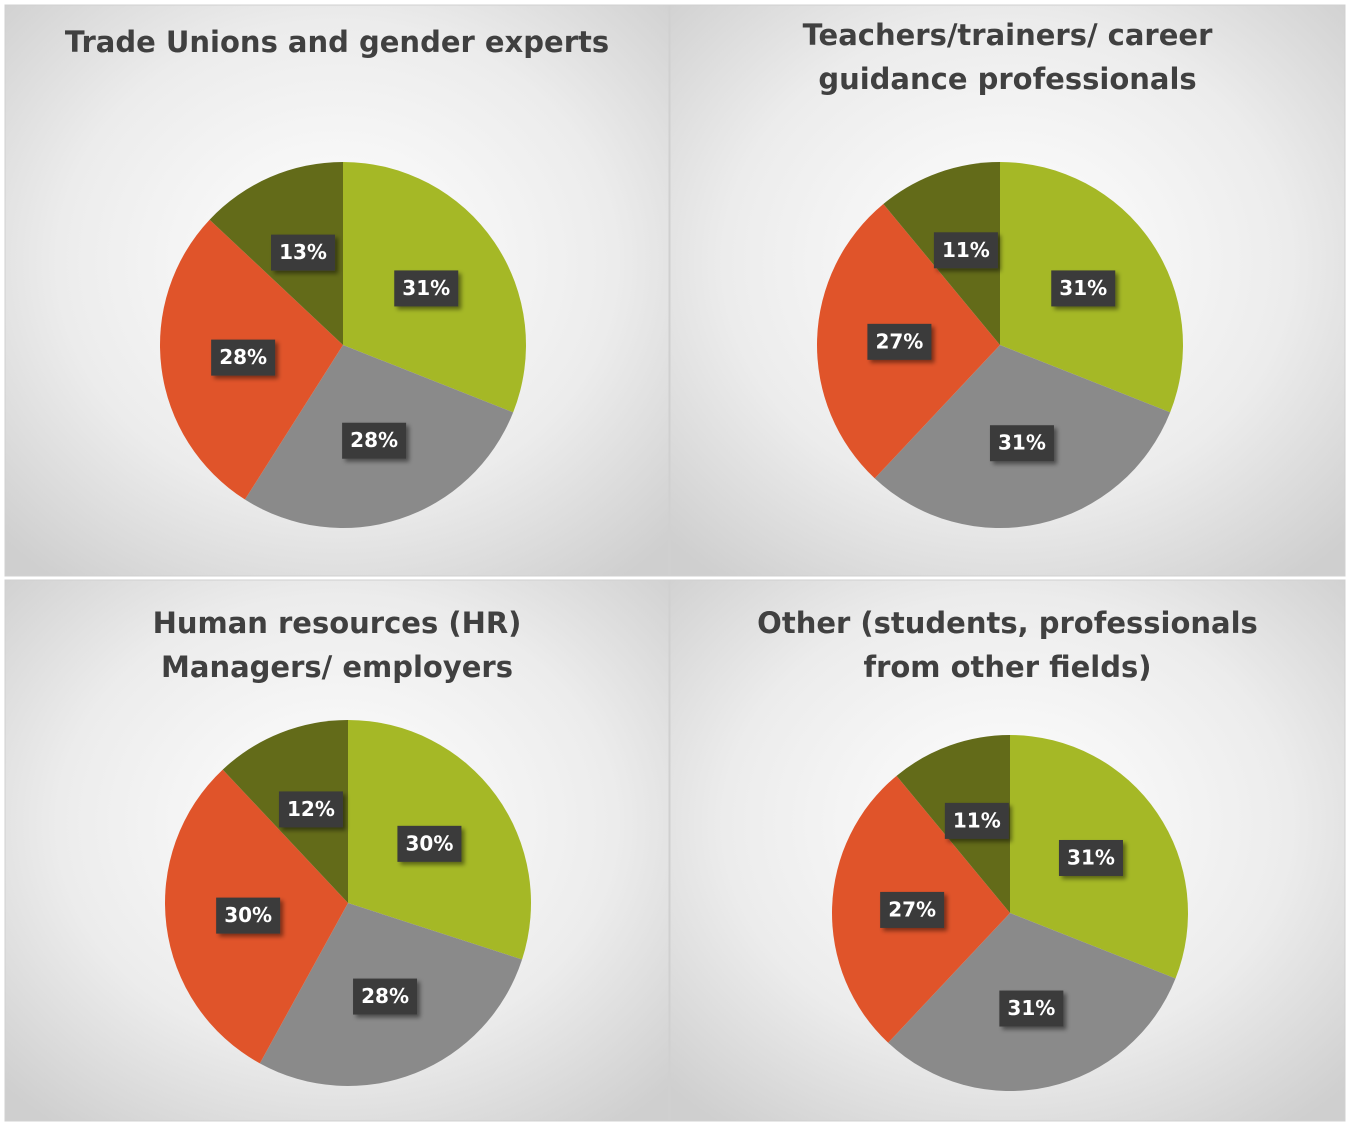 Image resolution: width=1350 pixels, height=1126 pixels. I want to click on chart-title: Other (students, professionals, so click(1007, 623).